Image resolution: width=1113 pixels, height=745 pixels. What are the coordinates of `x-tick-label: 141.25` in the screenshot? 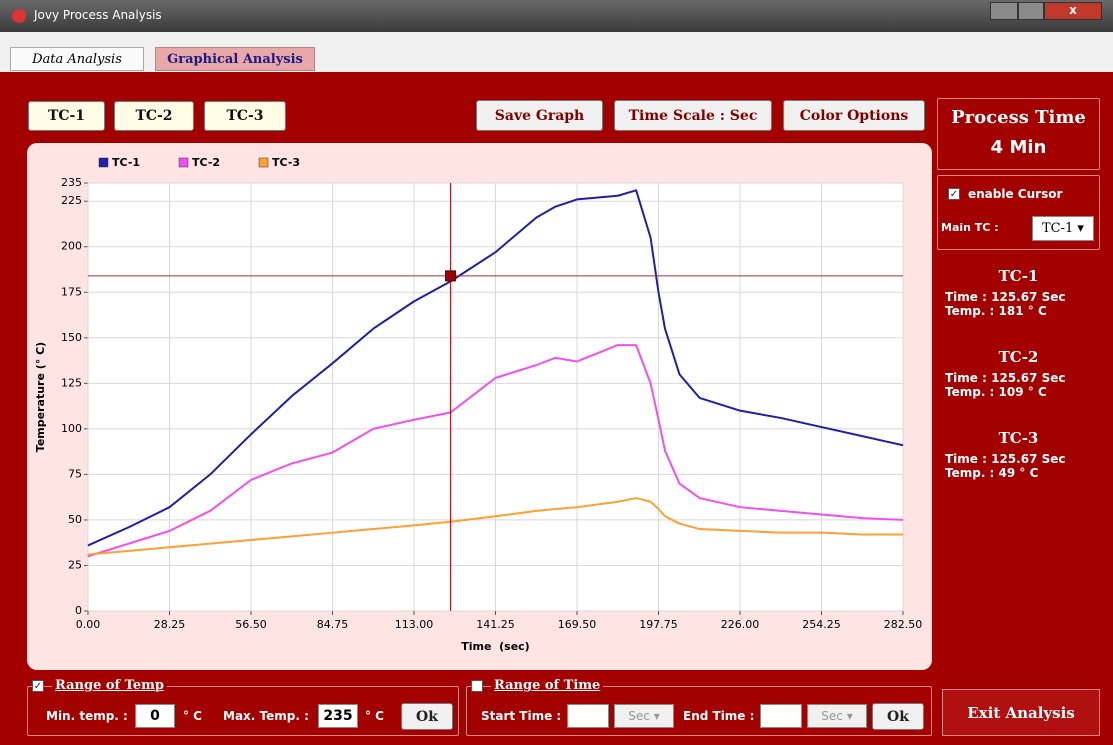 It's located at (495, 624).